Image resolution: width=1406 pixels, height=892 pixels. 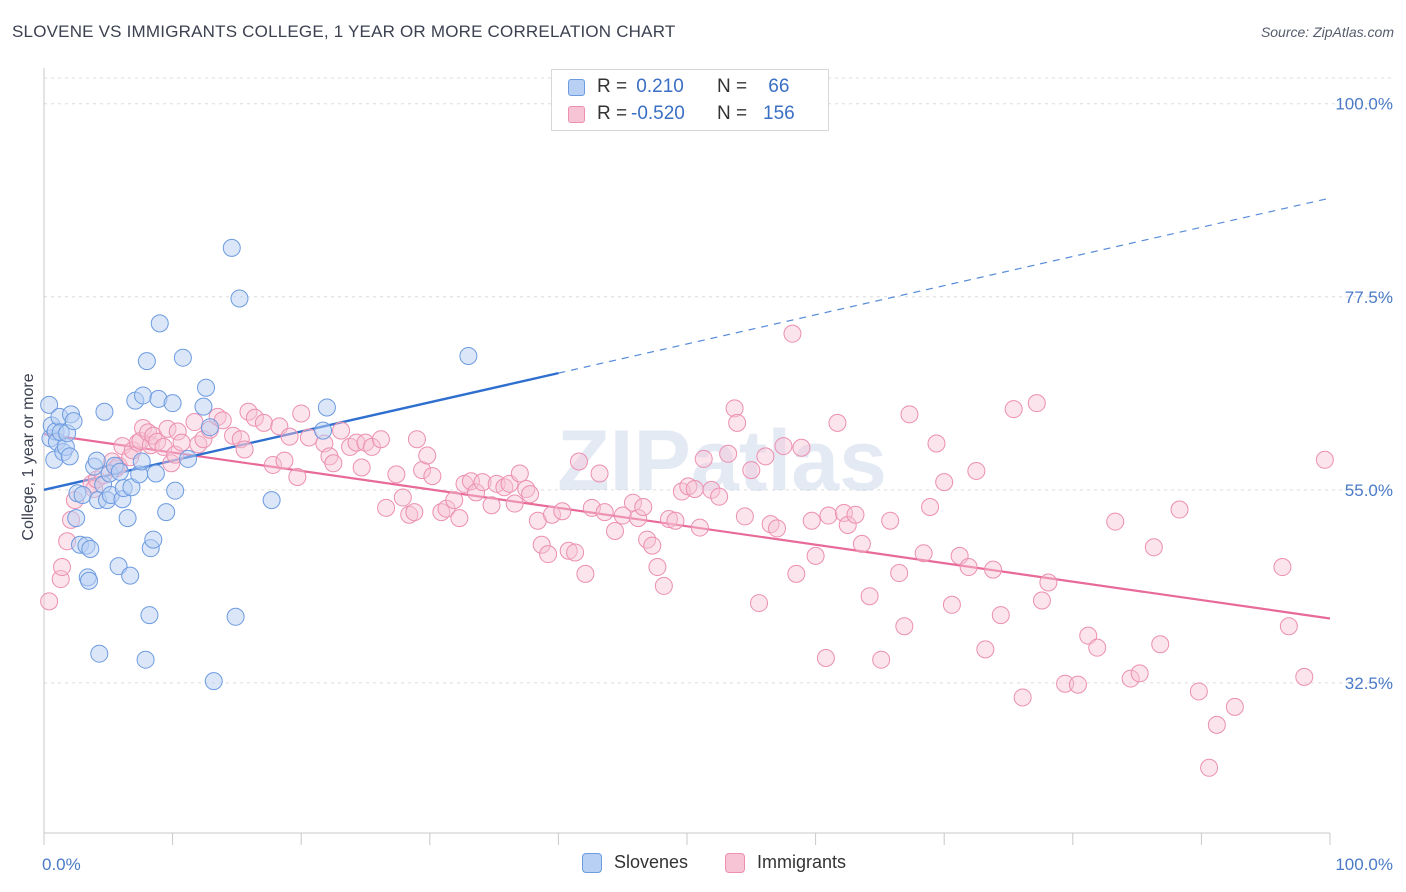 I want to click on slovenes-legend-swatch, so click(x=592, y=862).